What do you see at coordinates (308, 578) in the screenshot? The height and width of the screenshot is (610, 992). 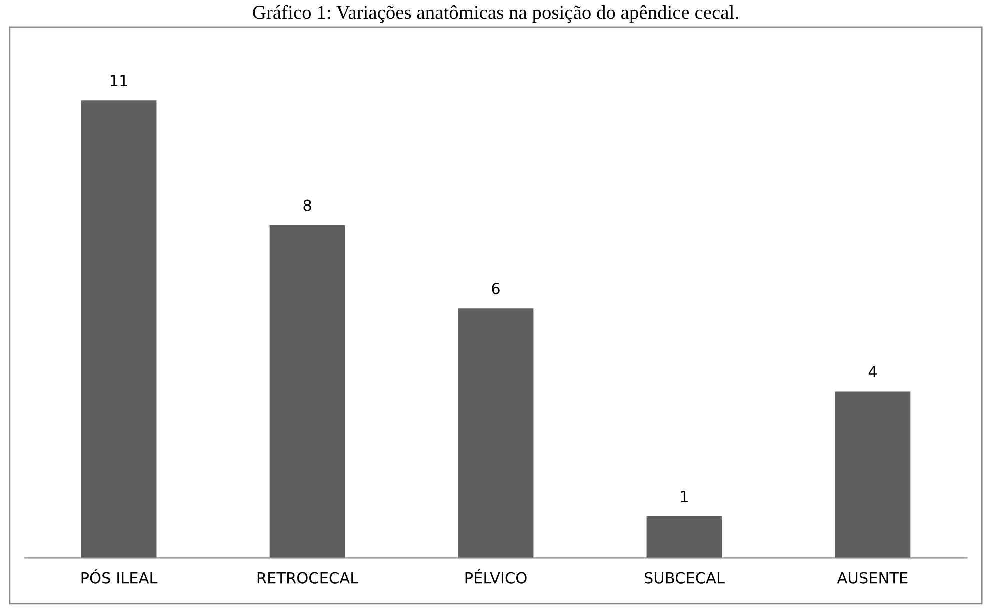 I see `x-tick-label: RETROCECAL` at bounding box center [308, 578].